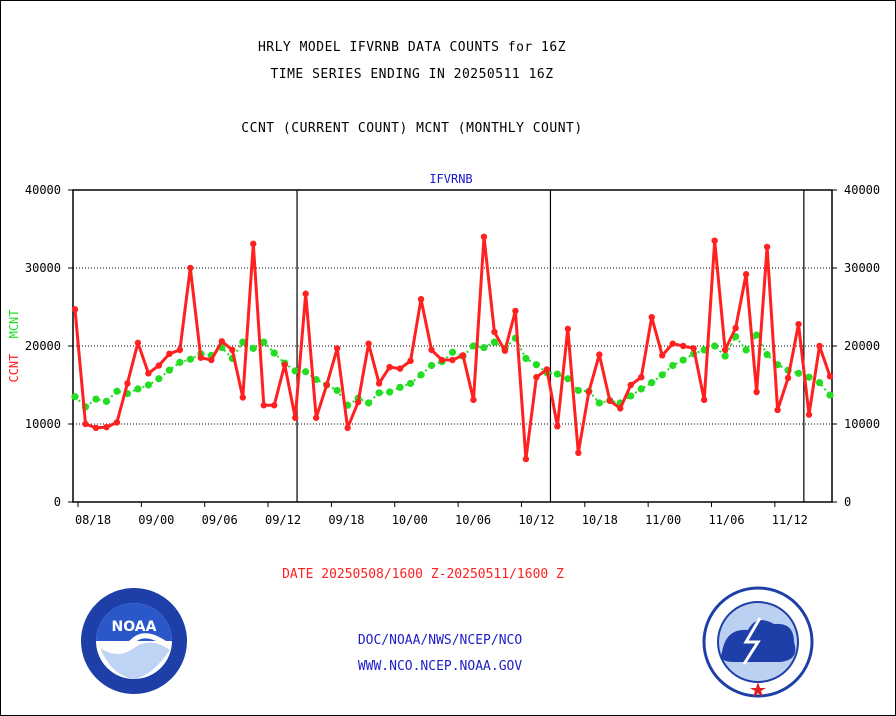 The image size is (896, 716). I want to click on x-tick-label: 09/00, so click(156, 520).